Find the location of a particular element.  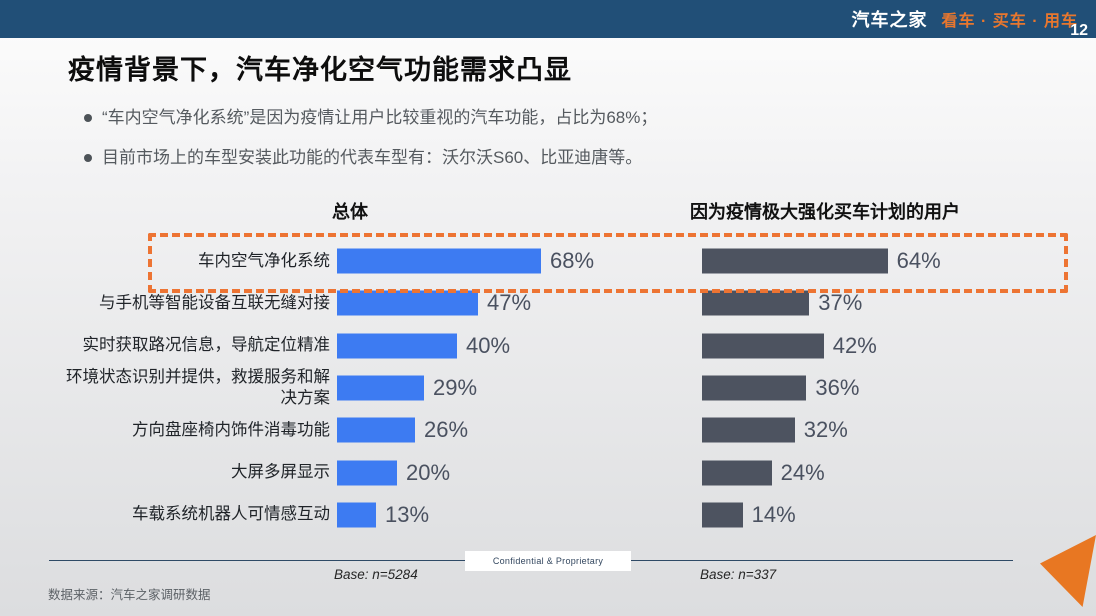

value-label-covid-users: 37% is located at coordinates (840, 303).